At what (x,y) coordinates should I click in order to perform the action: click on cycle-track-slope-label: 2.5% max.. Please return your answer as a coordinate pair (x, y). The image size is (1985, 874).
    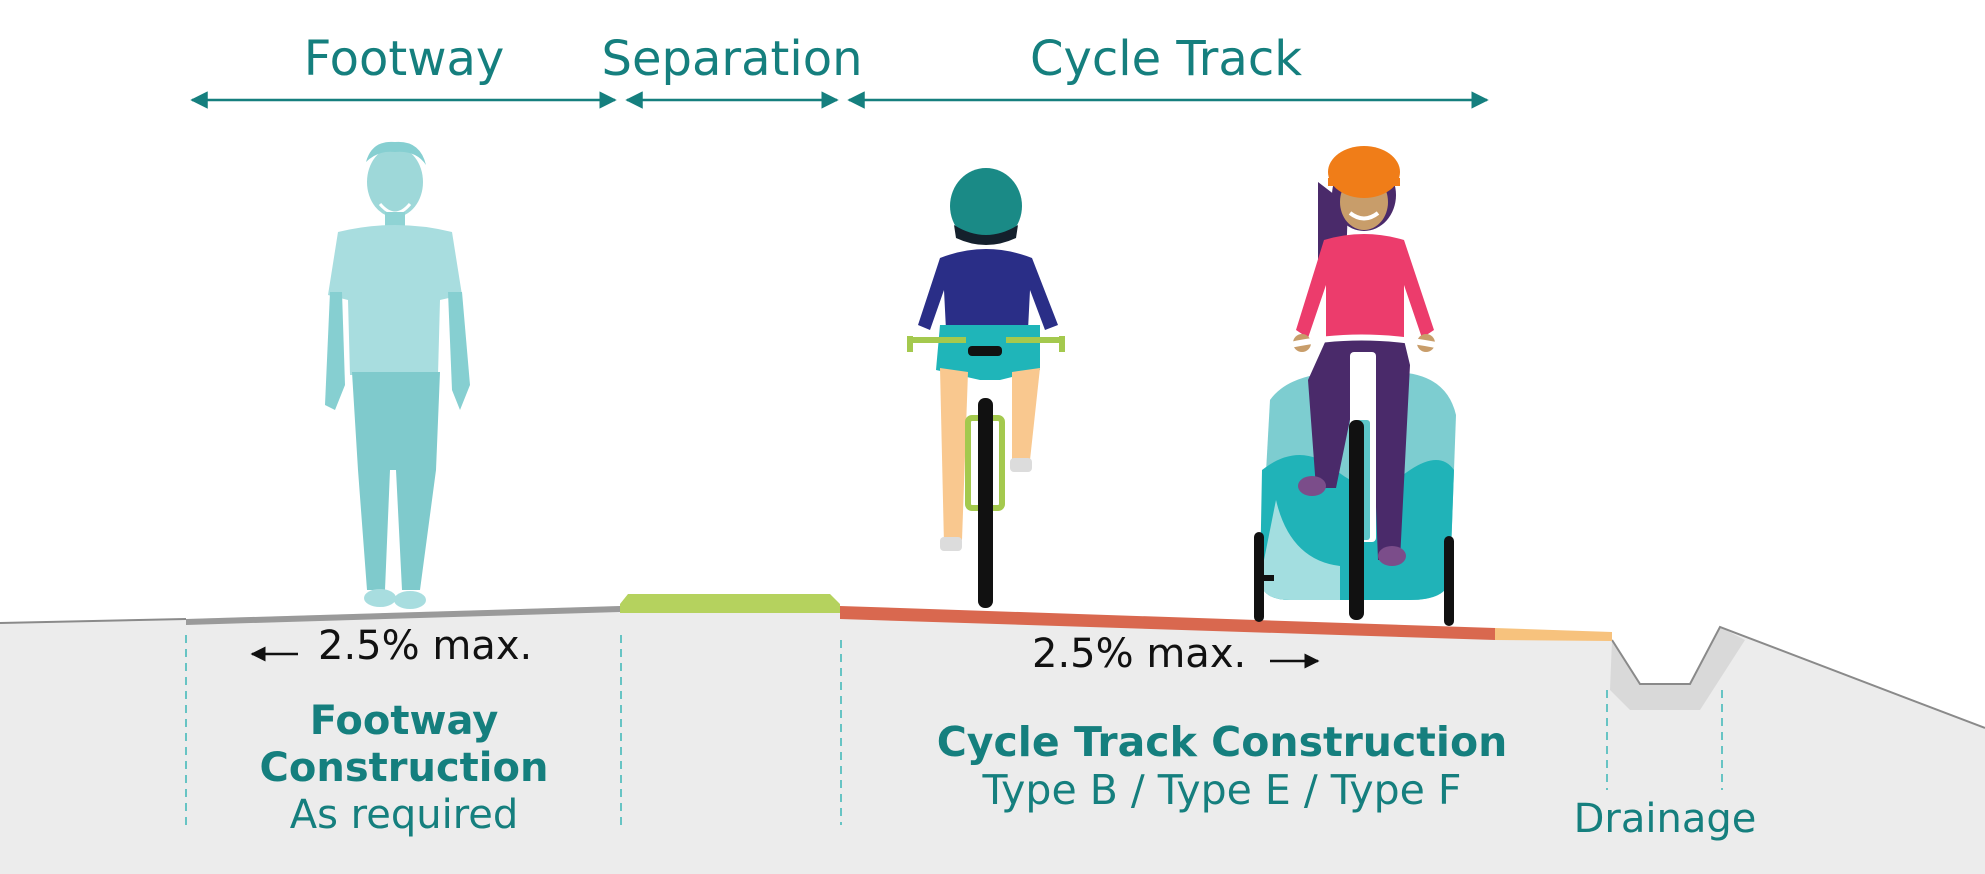
    Looking at the image, I should click on (1139, 654).